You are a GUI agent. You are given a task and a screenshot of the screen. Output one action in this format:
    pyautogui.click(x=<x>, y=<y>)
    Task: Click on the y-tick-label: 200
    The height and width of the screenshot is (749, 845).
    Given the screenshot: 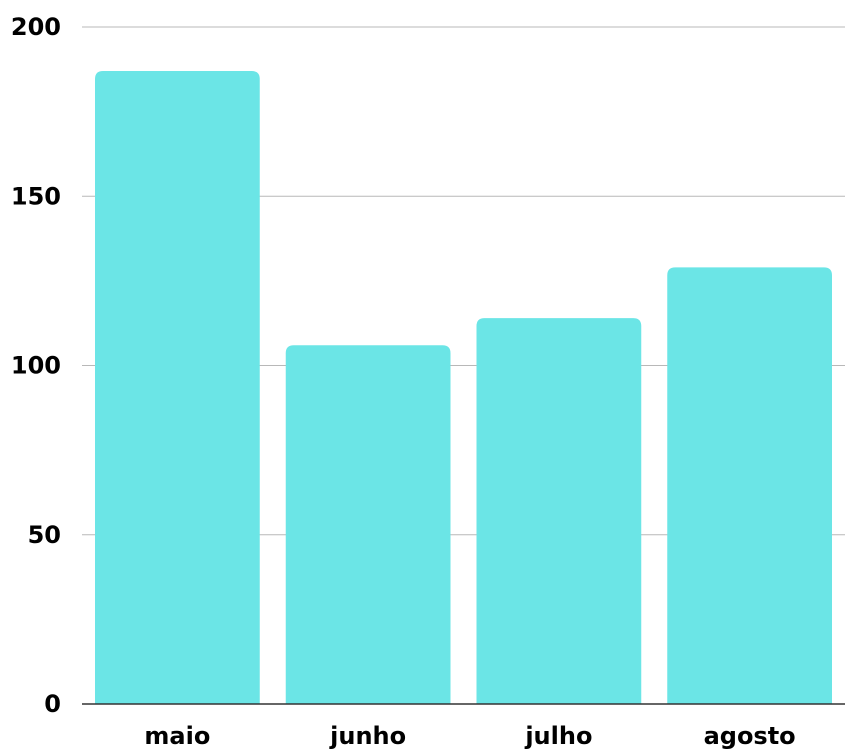 What is the action you would take?
    pyautogui.click(x=36, y=27)
    